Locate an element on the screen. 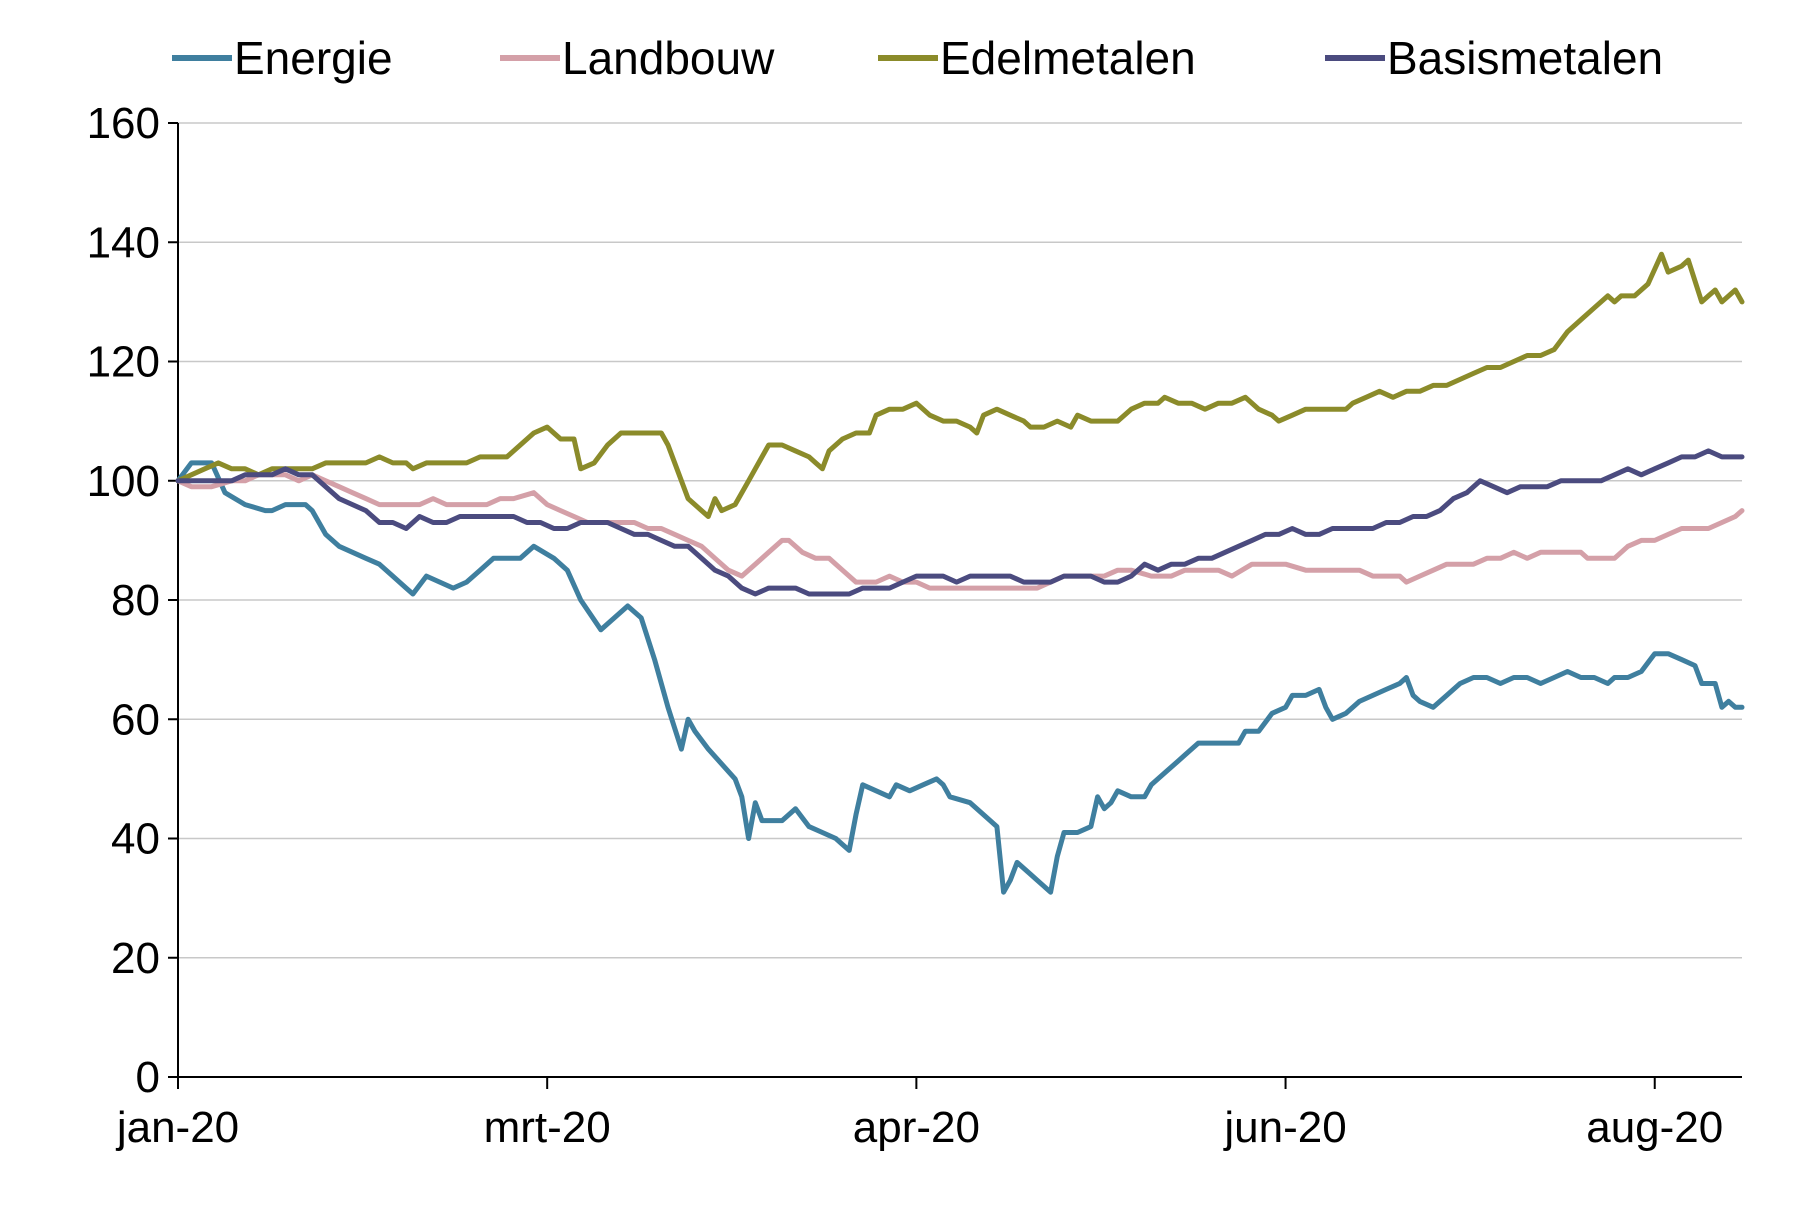  y-tick-label: 120 is located at coordinates (123, 362).